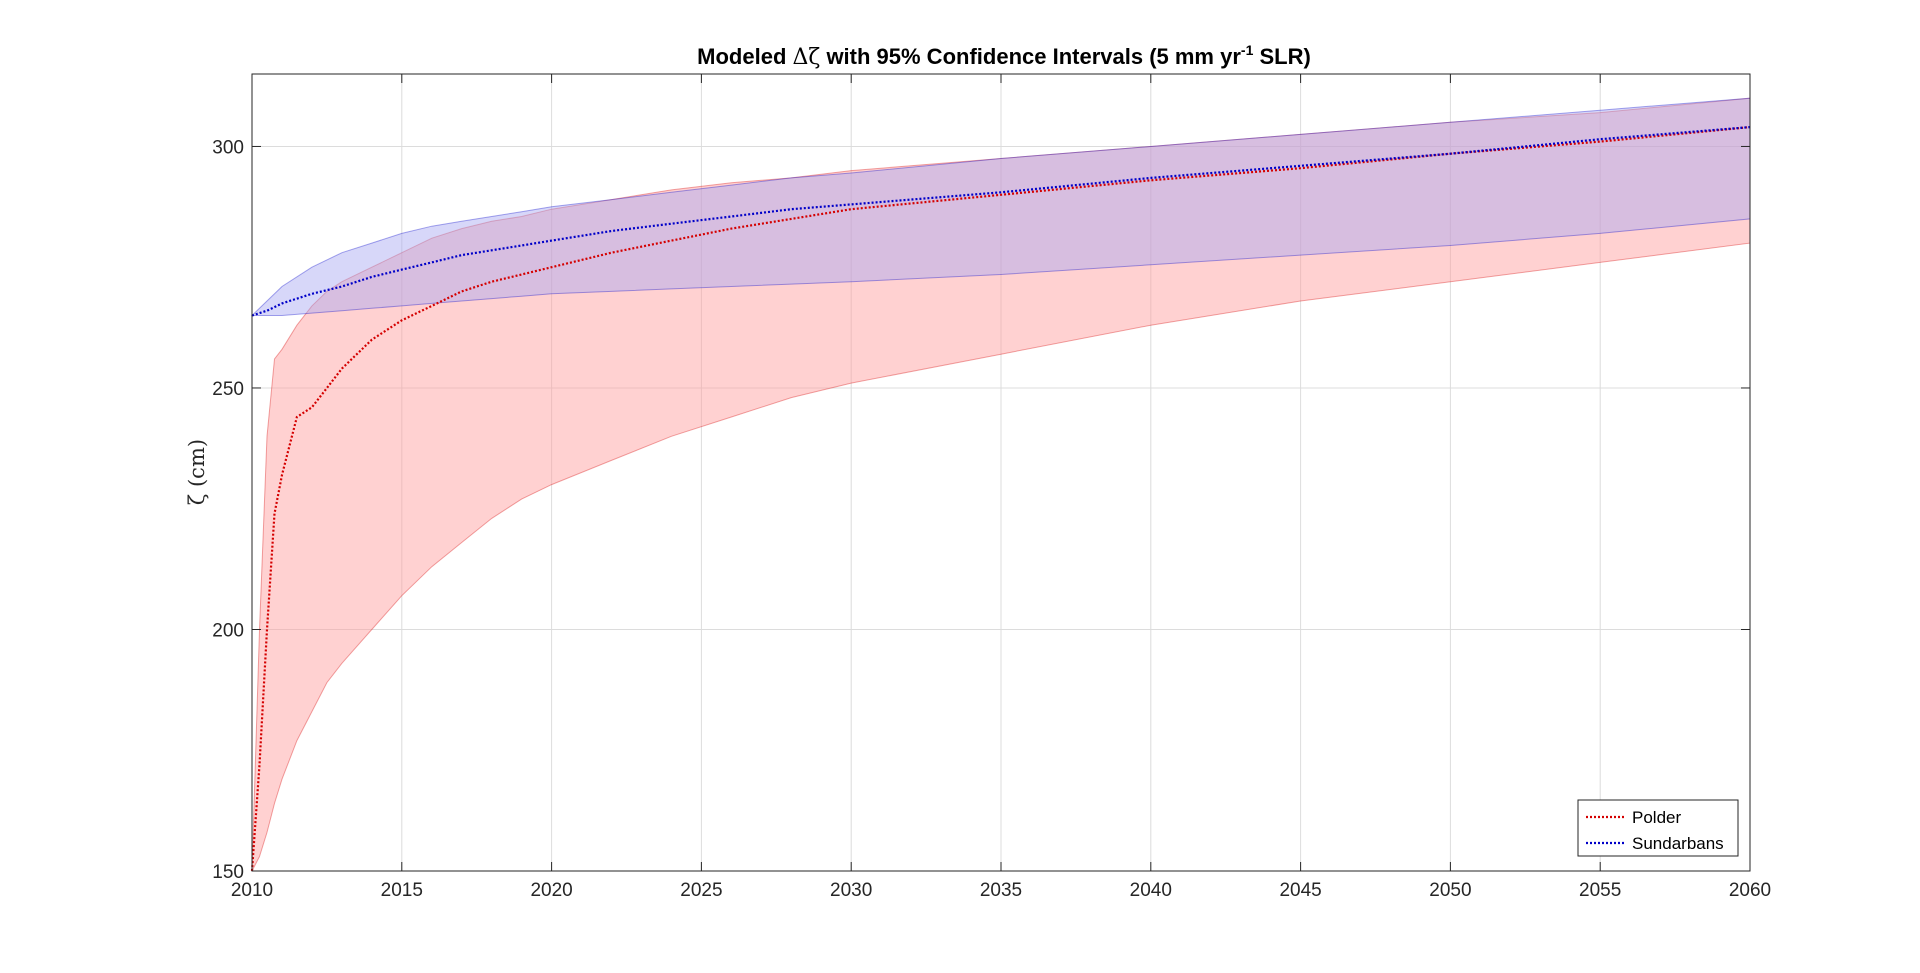 Image resolution: width=1920 pixels, height=973 pixels. I want to click on chart-title-superscript: -1, so click(1247, 50).